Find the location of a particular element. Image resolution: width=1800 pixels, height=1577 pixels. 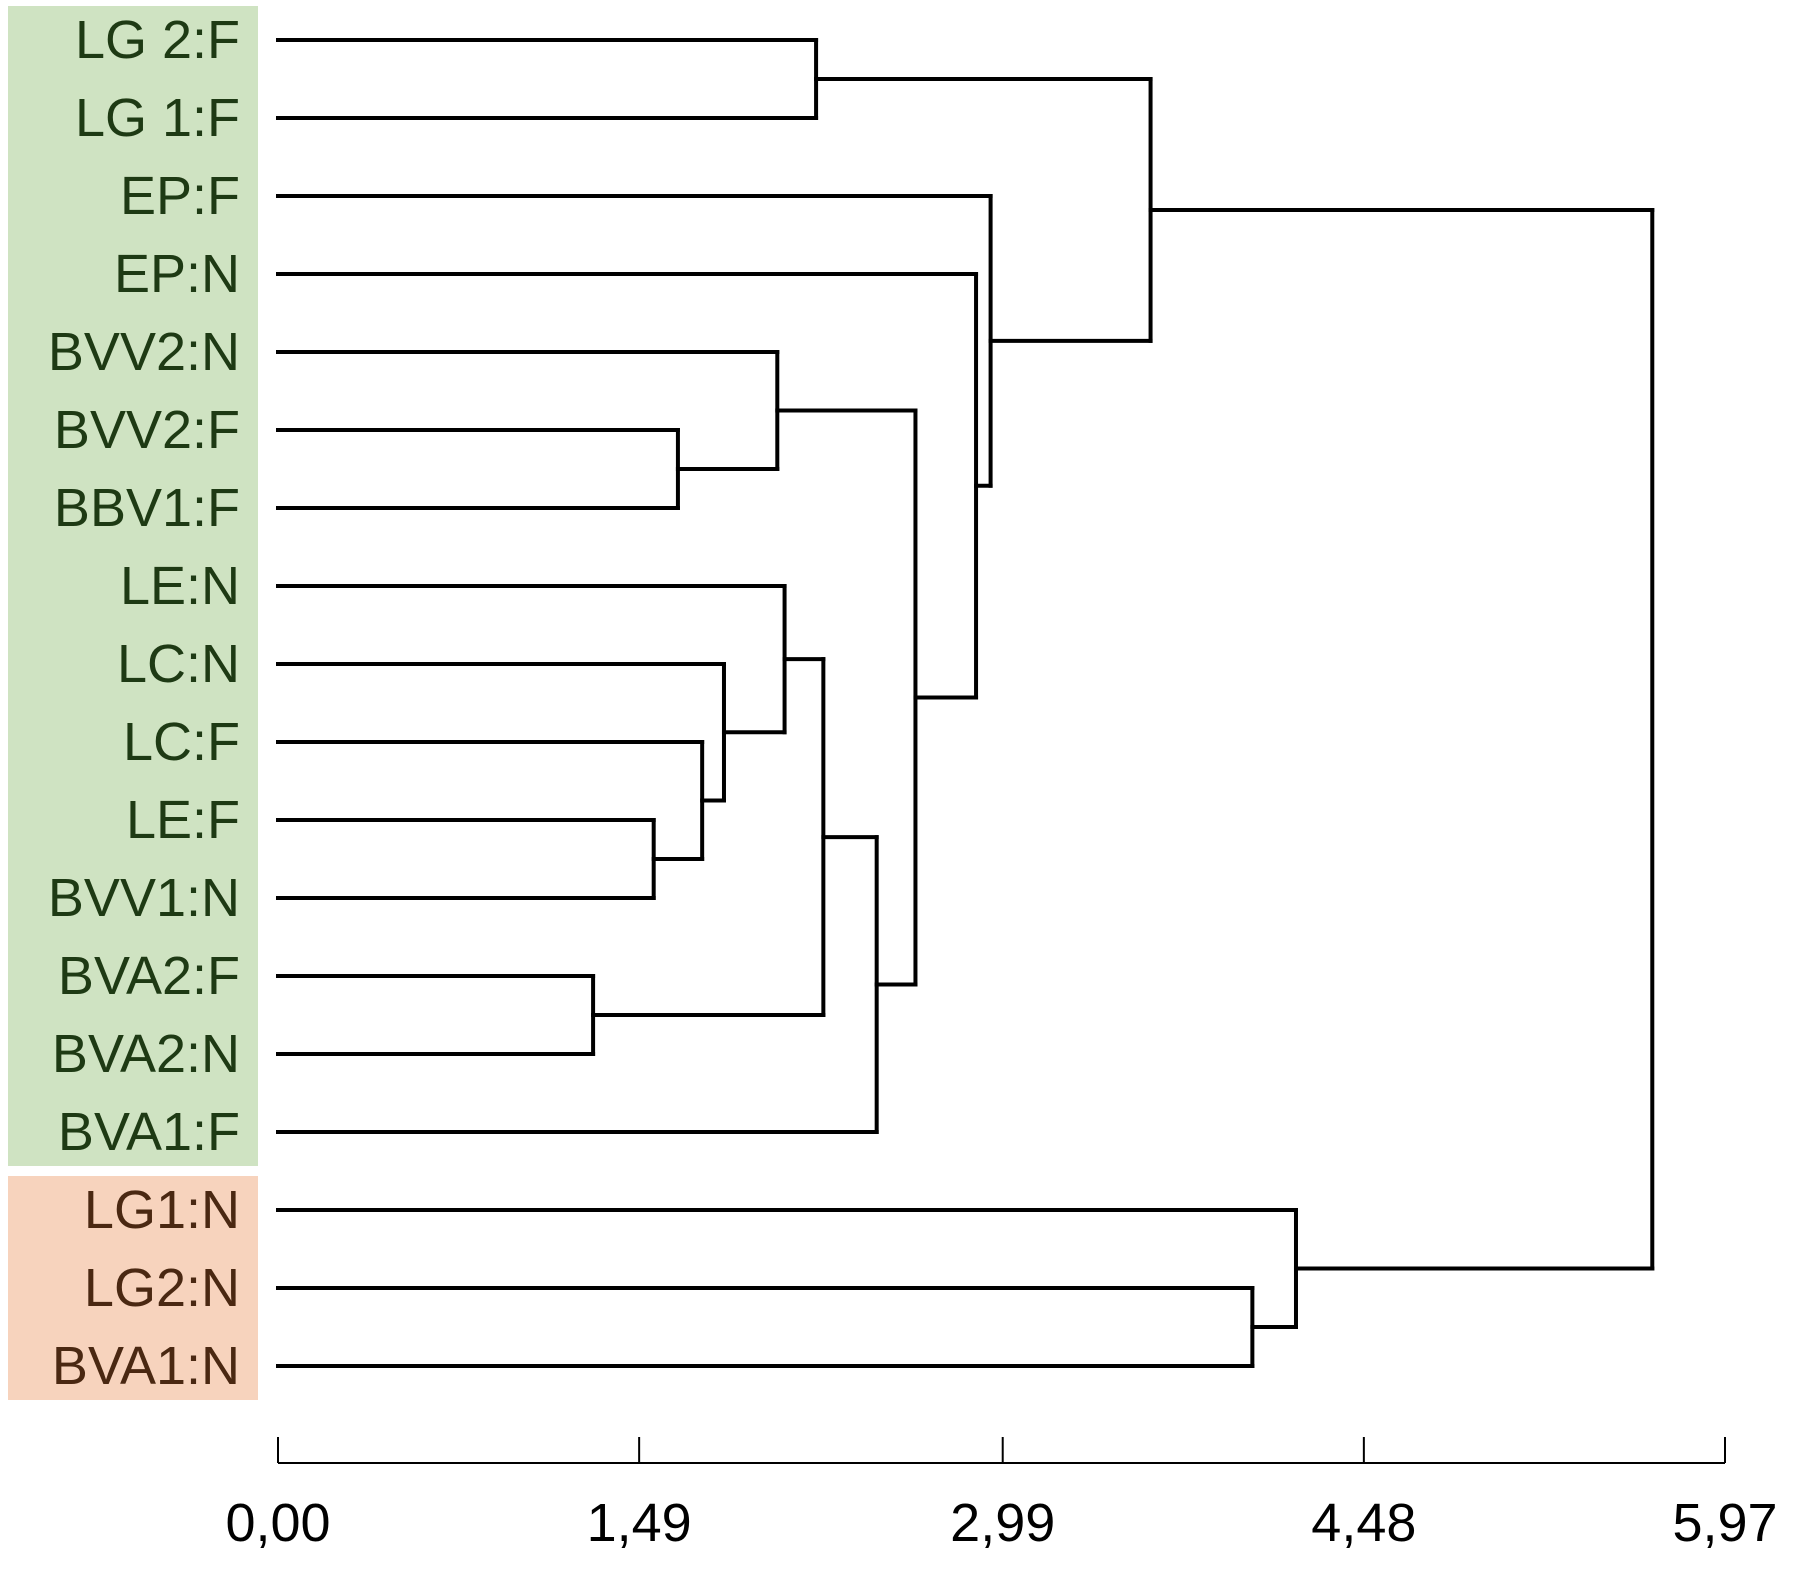

group-backgrounds is located at coordinates (133, 703).